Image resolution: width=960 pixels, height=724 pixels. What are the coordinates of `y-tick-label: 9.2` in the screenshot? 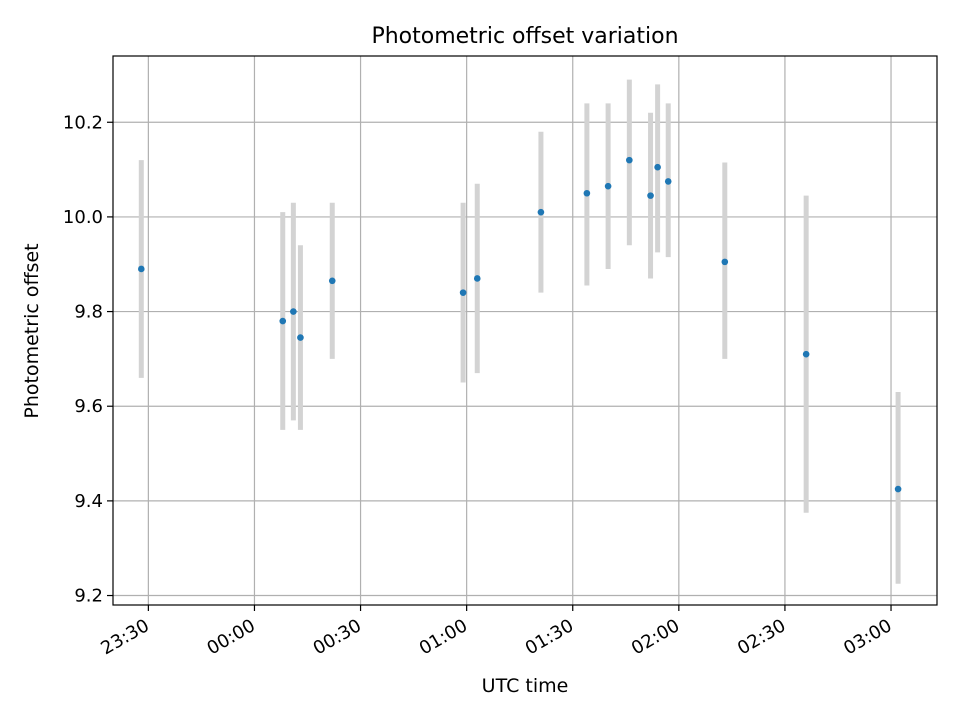 It's located at (88, 596).